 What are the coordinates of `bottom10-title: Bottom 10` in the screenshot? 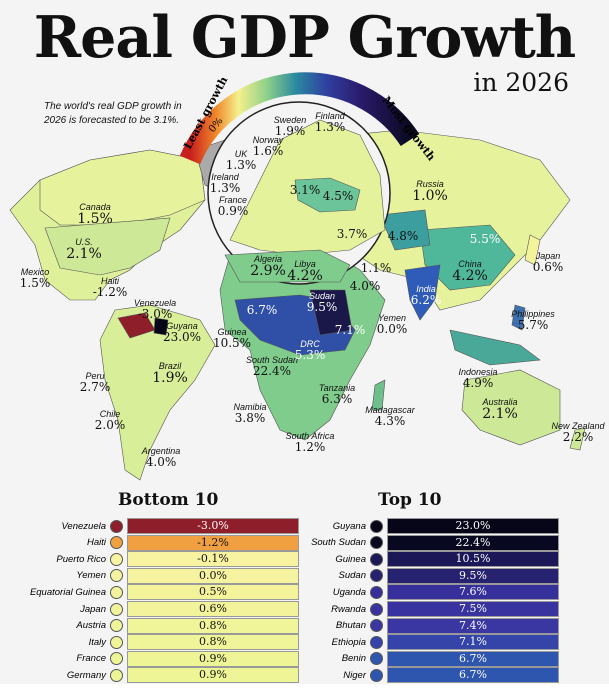 It's located at (168, 500).